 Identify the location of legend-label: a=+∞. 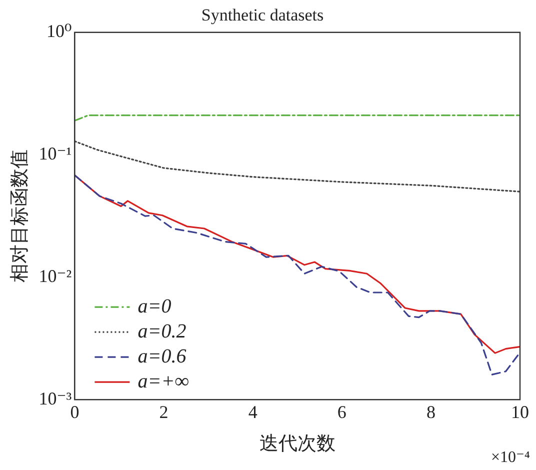
(163, 381).